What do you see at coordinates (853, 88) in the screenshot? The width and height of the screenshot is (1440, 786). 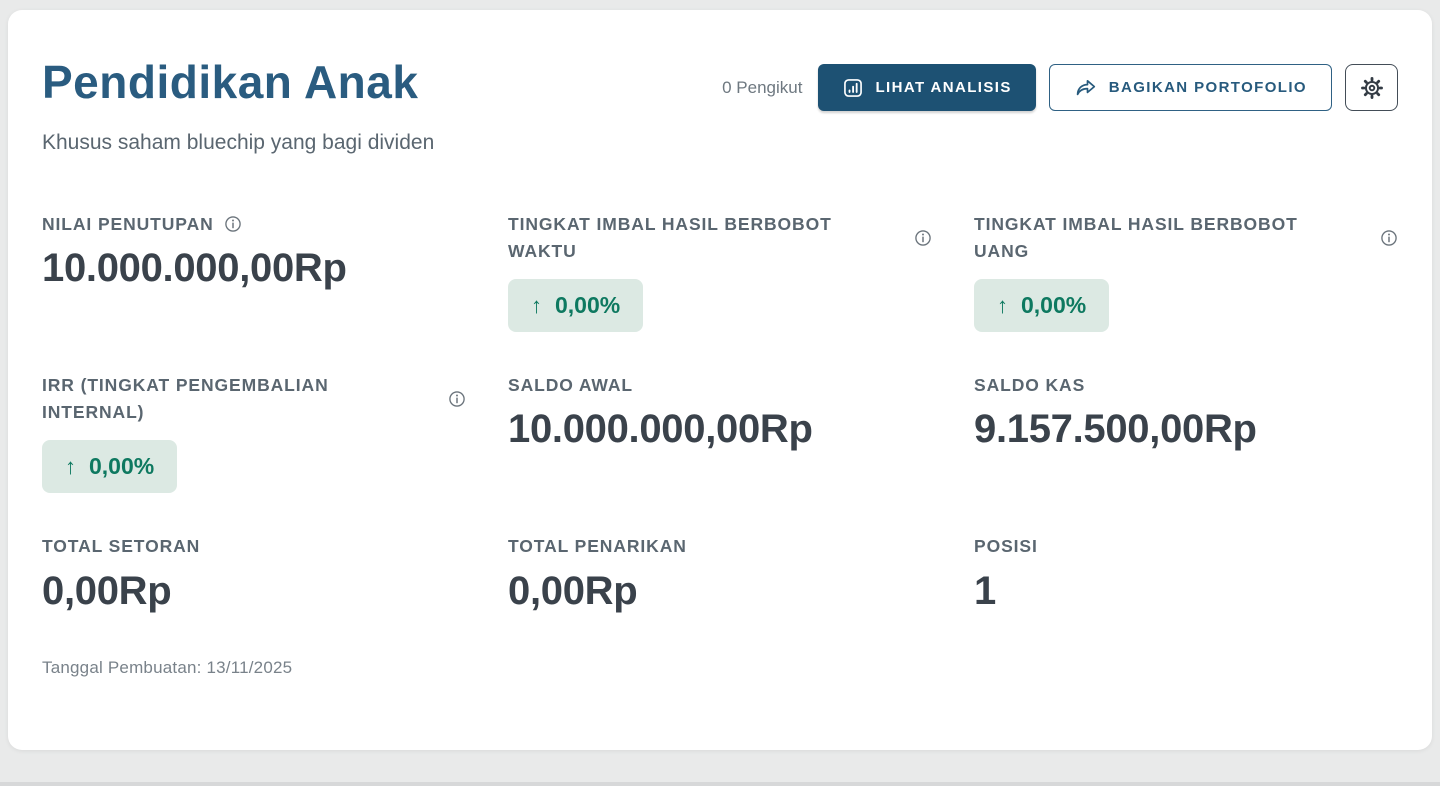 I see `analytics-chart-icon` at bounding box center [853, 88].